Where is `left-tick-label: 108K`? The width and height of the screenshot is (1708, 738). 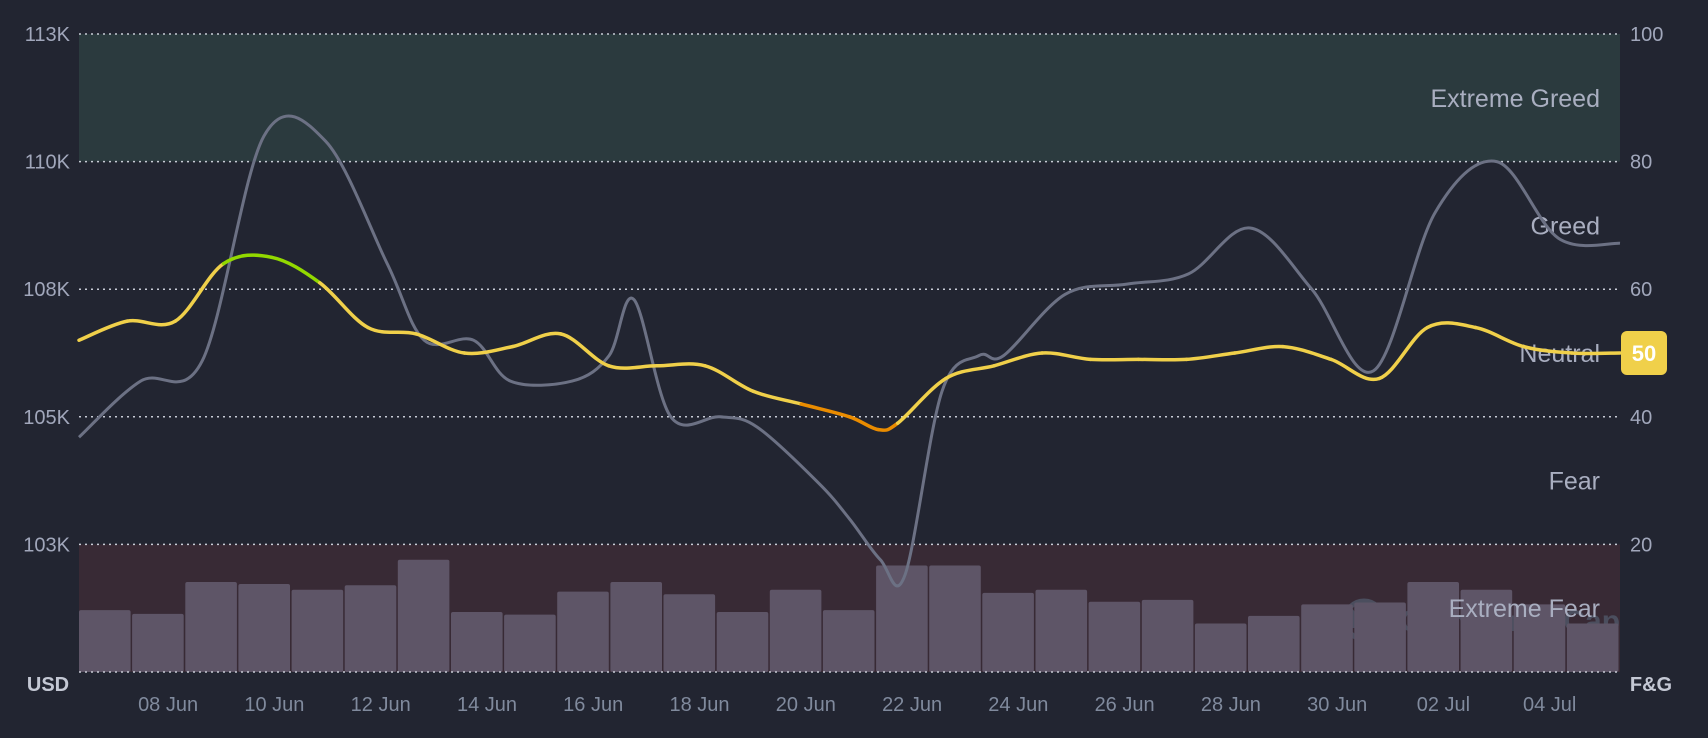
left-tick-label: 108K is located at coordinates (46, 290).